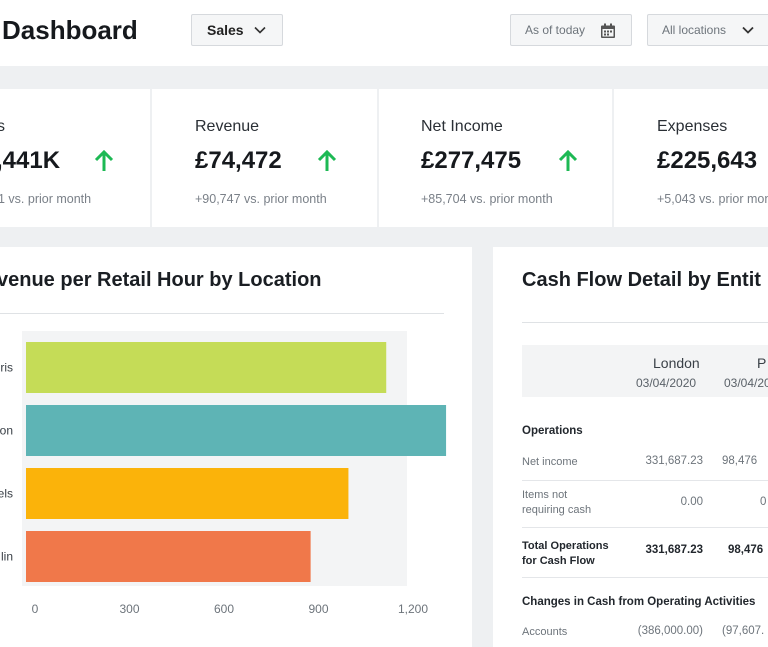 Image resolution: width=768 pixels, height=647 pixels. What do you see at coordinates (225, 30) in the screenshot?
I see `report-select-label: Sales` at bounding box center [225, 30].